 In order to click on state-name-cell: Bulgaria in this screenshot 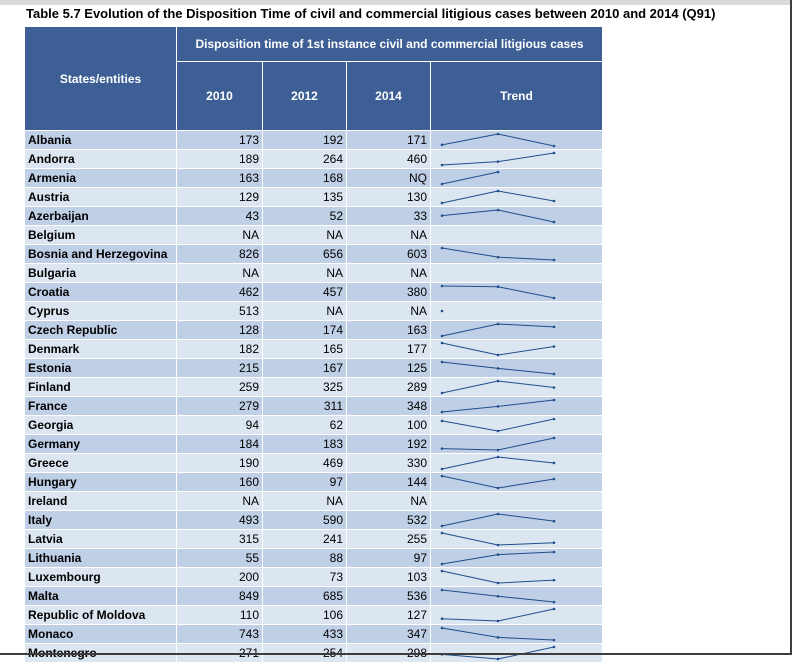, I will do `click(100, 273)`.